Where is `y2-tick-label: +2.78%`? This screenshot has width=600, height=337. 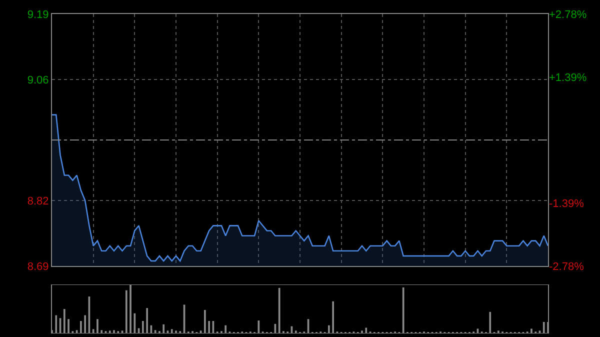 y2-tick-label: +2.78% is located at coordinates (568, 14).